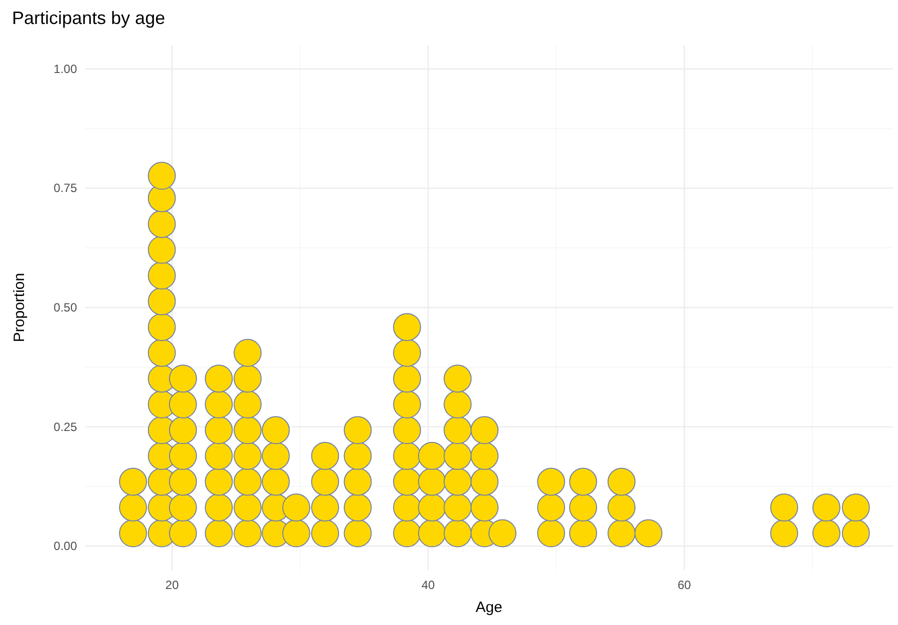  I want to click on x-tick-label: 20, so click(172, 585).